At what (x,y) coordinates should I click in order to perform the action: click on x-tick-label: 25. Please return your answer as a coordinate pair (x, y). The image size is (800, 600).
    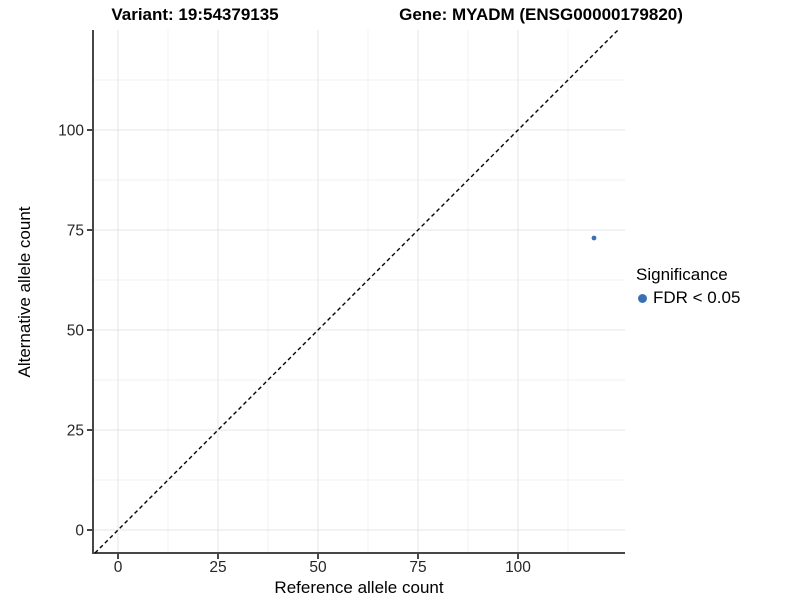
    Looking at the image, I should click on (217, 567).